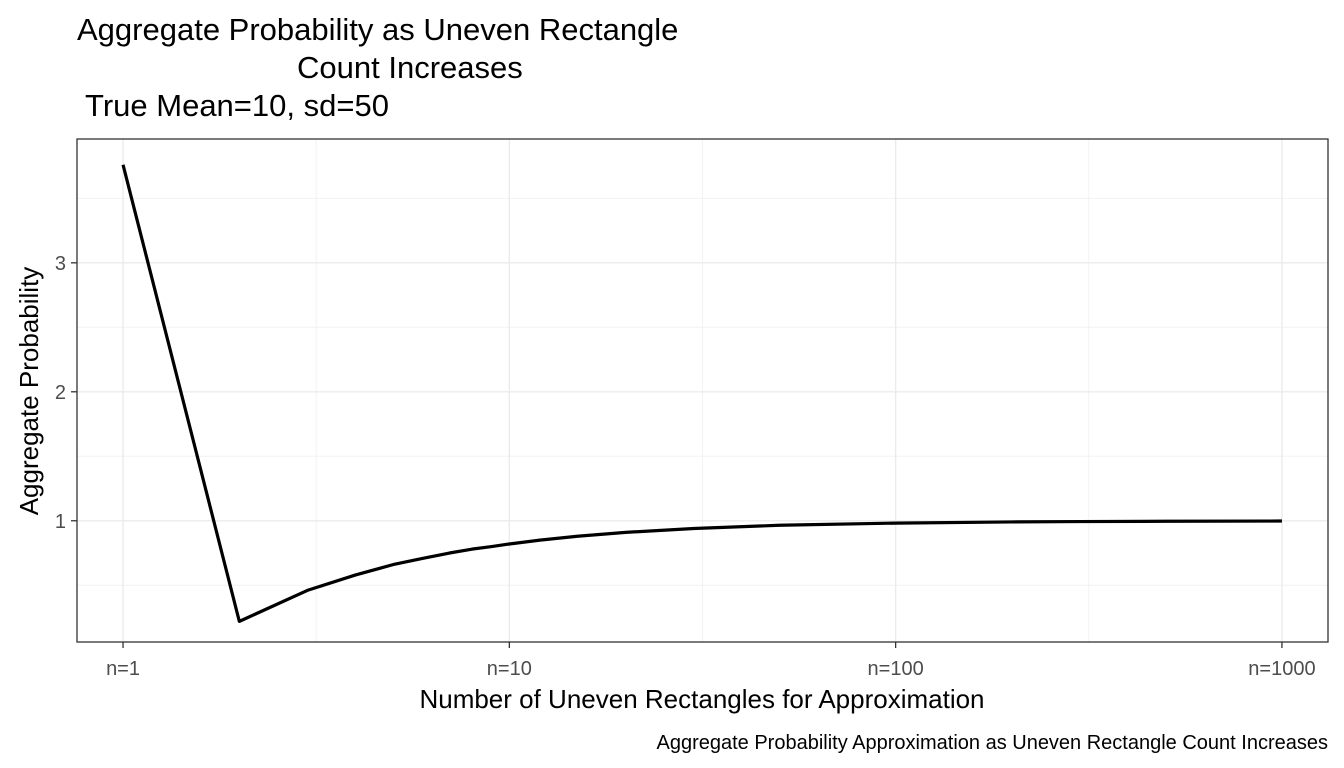 Image resolution: width=1344 pixels, height=768 pixels. I want to click on x-tick-label: n=100, so click(896, 669).